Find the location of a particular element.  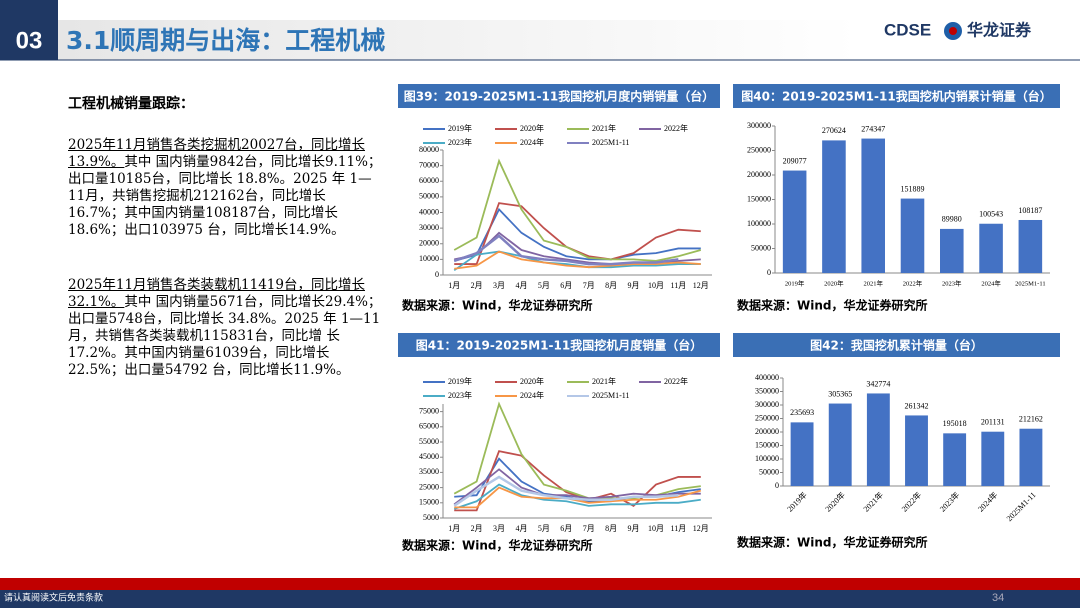

y-tick-label: 75000 is located at coordinates (429, 410).